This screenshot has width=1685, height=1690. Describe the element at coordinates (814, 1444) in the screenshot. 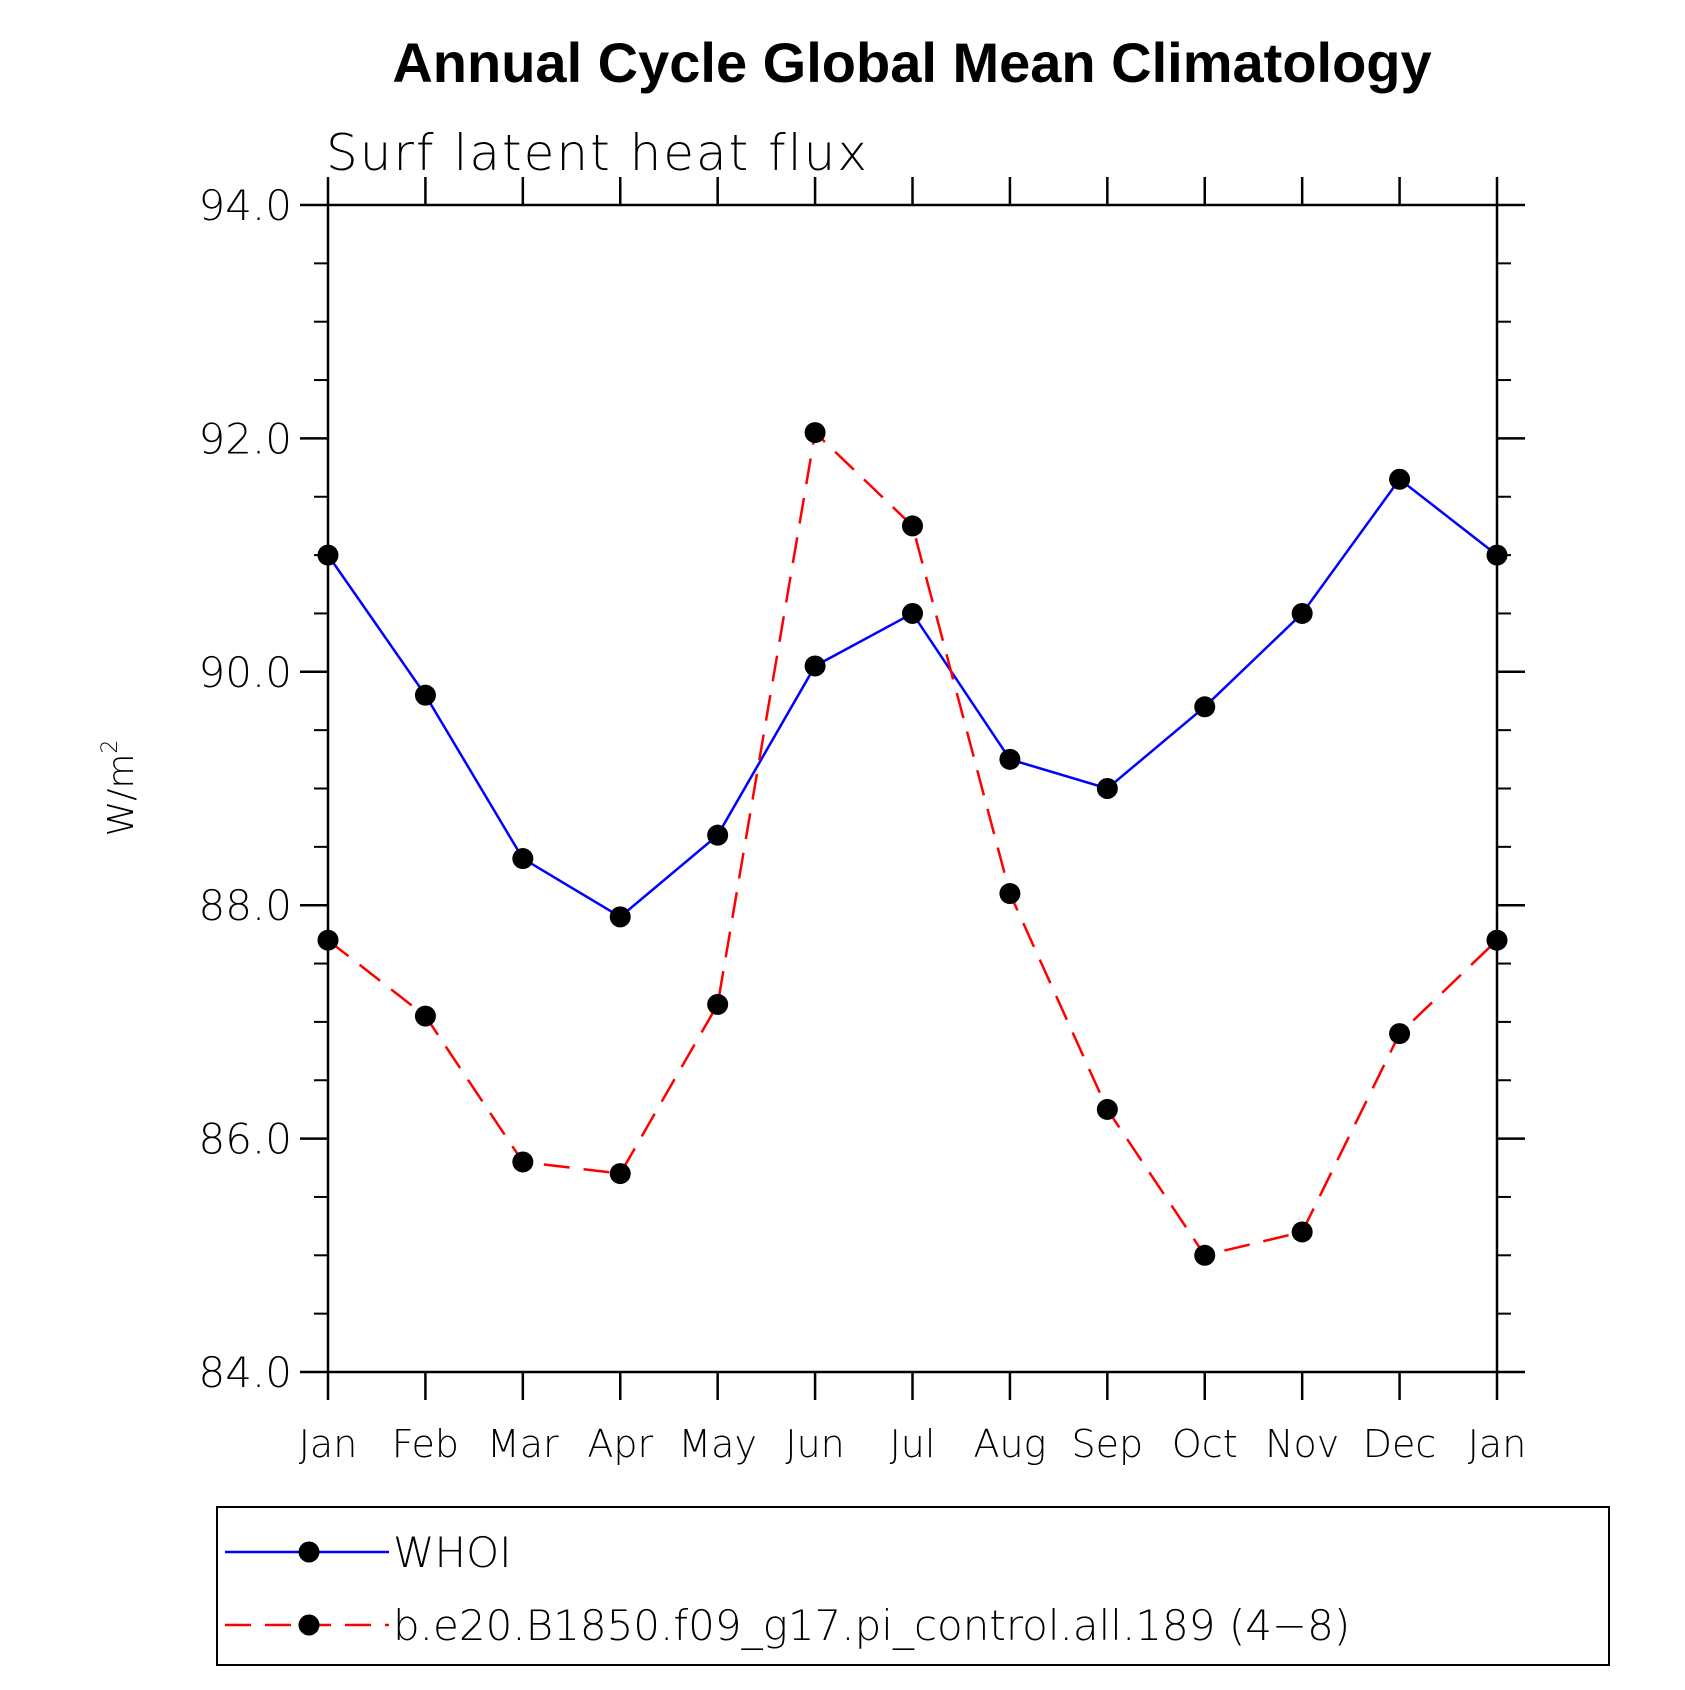

I see `x-tick-label: Jun` at that location.